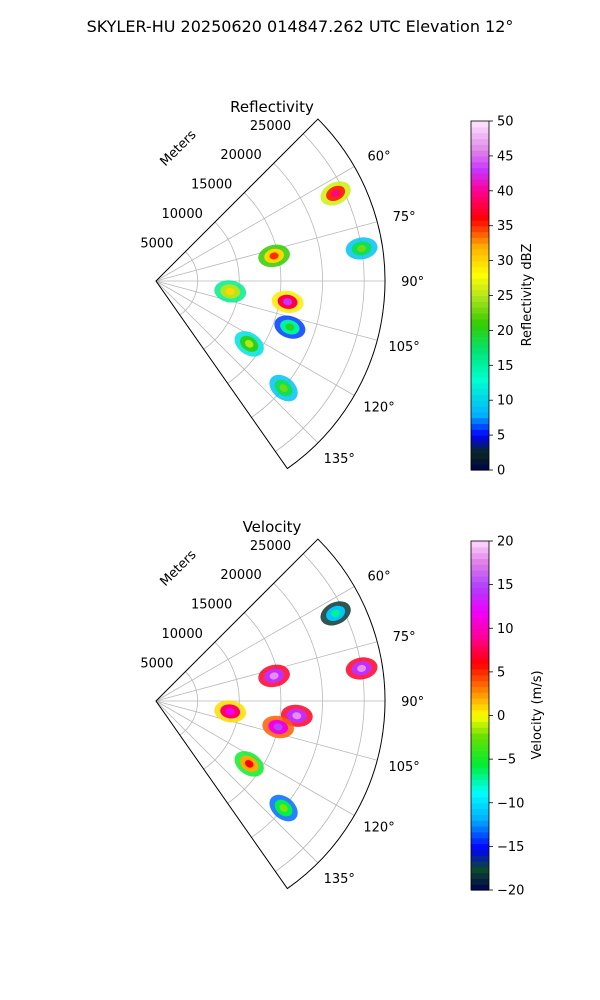  Describe the element at coordinates (505, 191) in the screenshot. I see `colorbar-tick-label: 40` at that location.